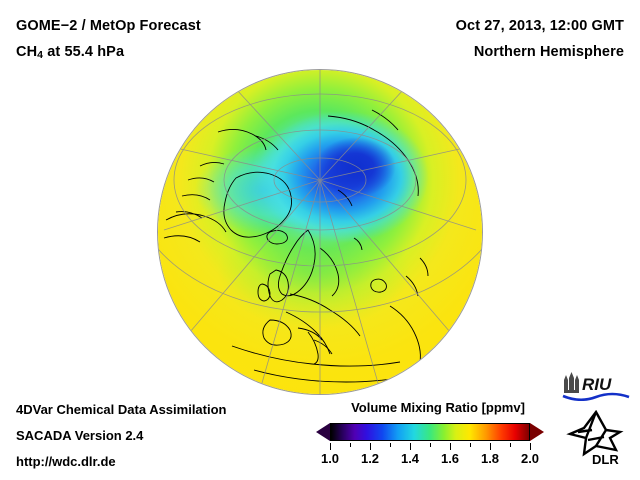  I want to click on assimilation-label: 4DVar Chemical Data Assimilation, so click(121, 409).